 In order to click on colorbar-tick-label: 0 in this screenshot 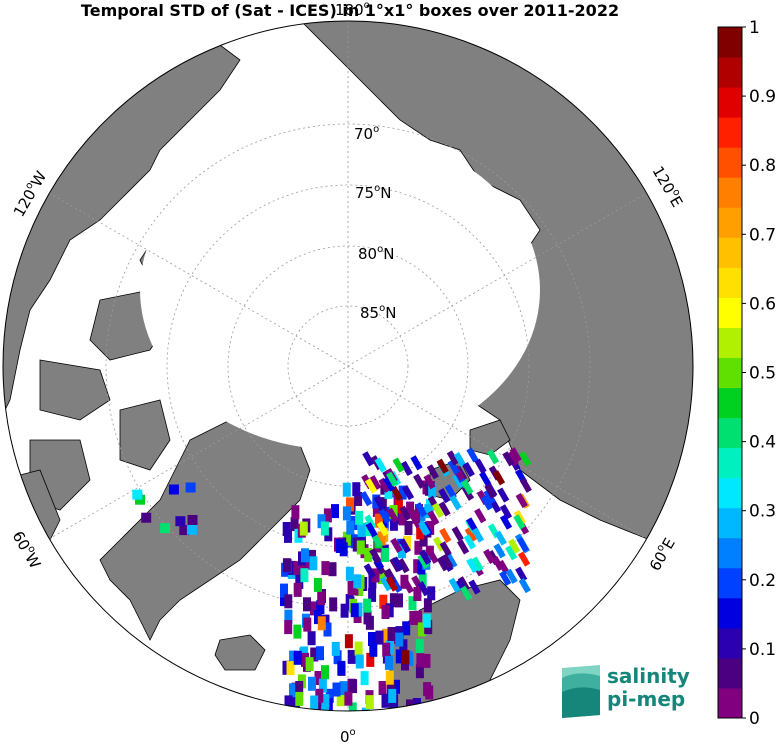, I will do `click(754, 719)`.